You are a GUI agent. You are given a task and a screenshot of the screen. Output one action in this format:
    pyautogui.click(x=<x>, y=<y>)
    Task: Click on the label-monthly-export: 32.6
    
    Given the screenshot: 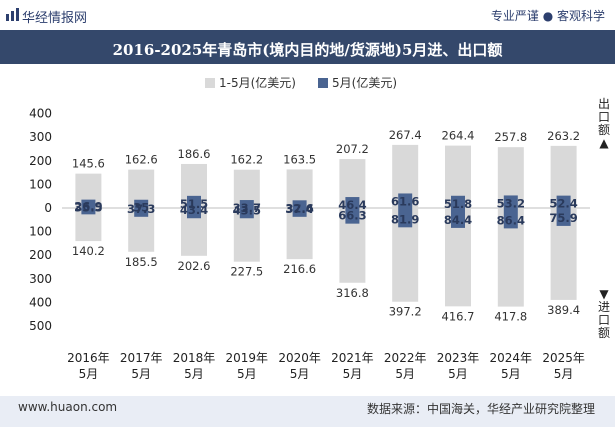 What is the action you would take?
    pyautogui.click(x=299, y=208)
    